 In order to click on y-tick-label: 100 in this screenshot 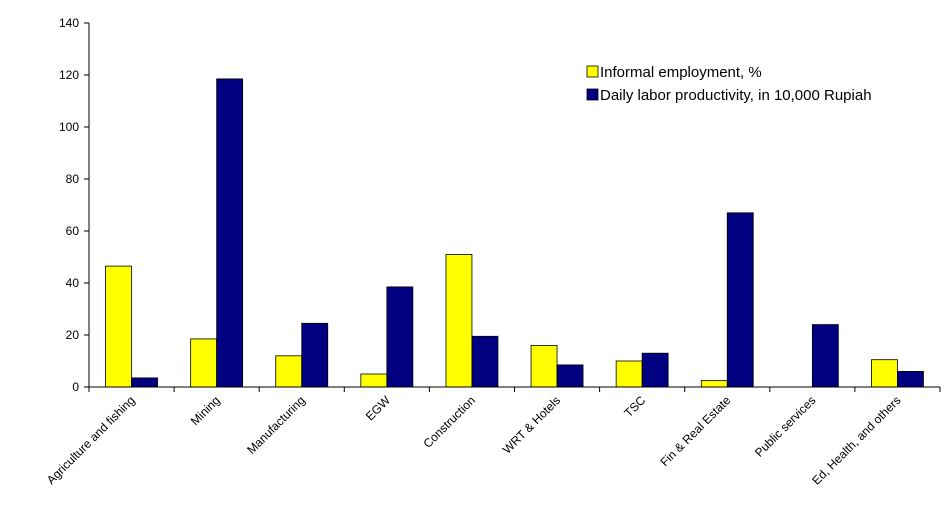, I will do `click(69, 127)`.